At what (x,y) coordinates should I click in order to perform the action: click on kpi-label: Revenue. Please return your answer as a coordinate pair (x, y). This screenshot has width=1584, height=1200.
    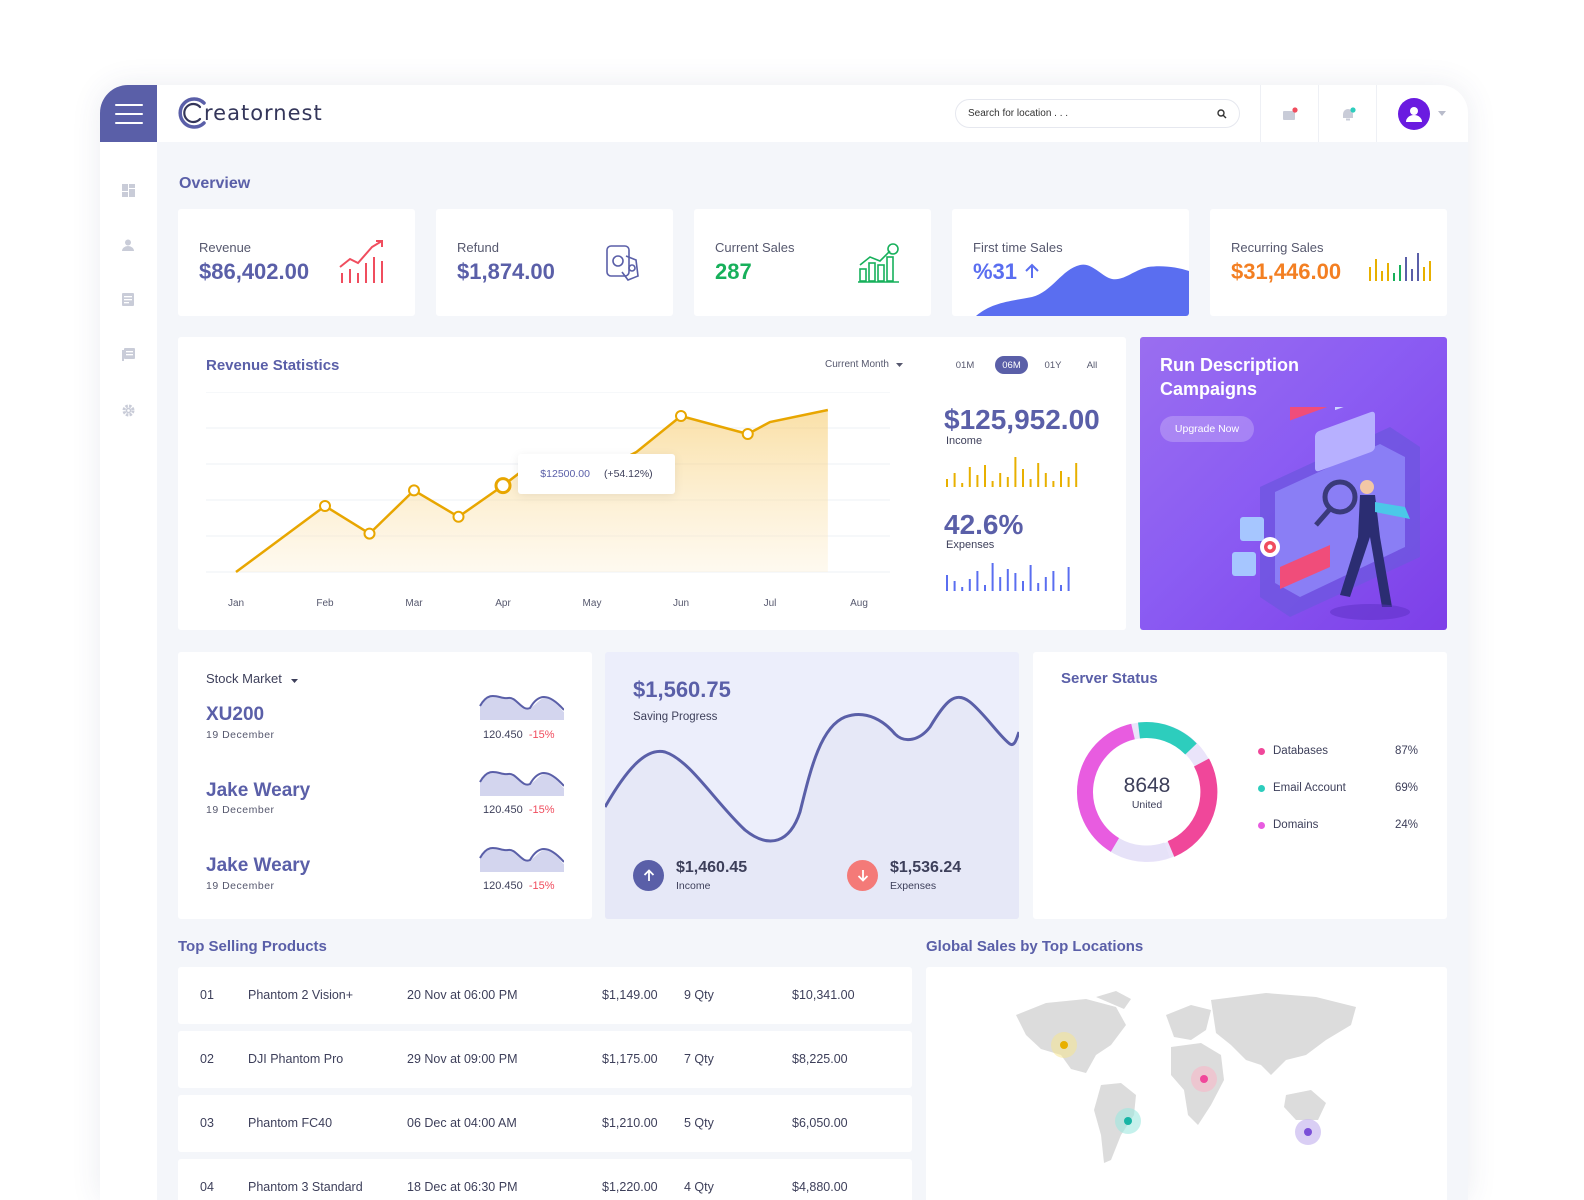
    Looking at the image, I should click on (225, 247).